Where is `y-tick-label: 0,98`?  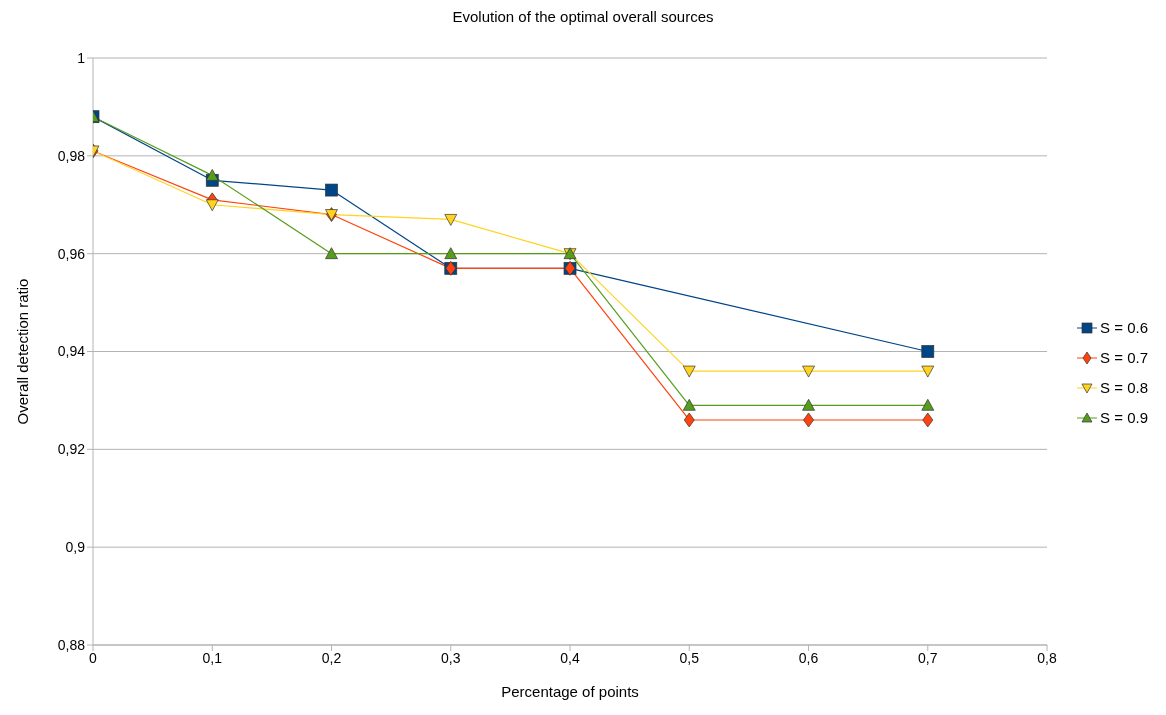 y-tick-label: 0,98 is located at coordinates (71, 155).